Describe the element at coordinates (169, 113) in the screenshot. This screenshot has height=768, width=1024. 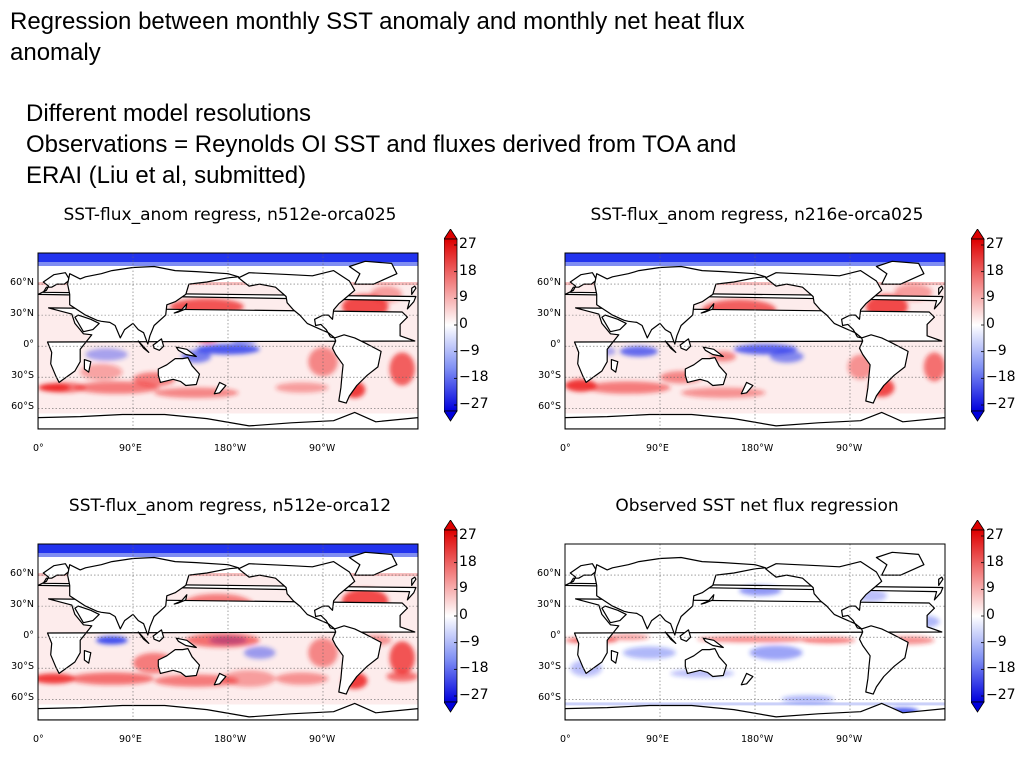
I see `note-line: Different model resolutions` at that location.